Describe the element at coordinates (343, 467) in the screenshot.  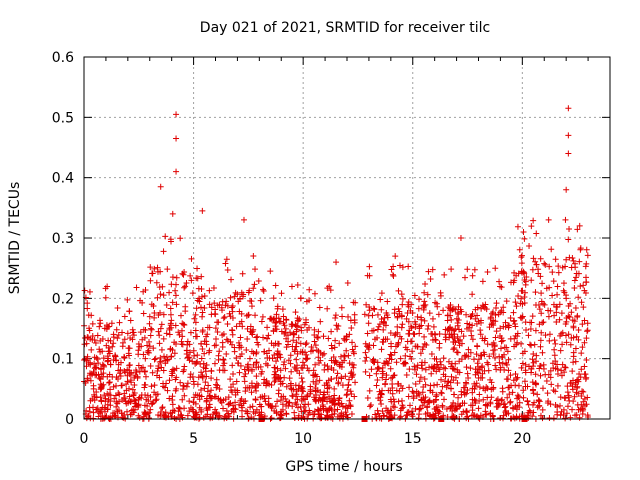
I see `x-axis-label: GPS time / hours` at that location.